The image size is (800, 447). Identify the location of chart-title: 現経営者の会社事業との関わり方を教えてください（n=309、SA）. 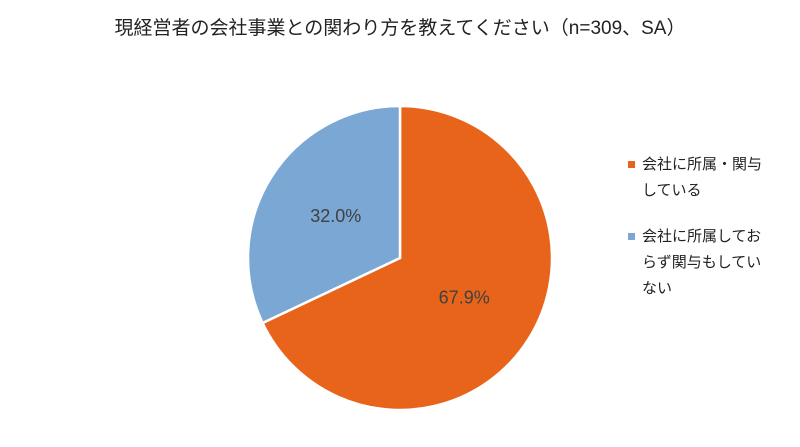
(399, 28).